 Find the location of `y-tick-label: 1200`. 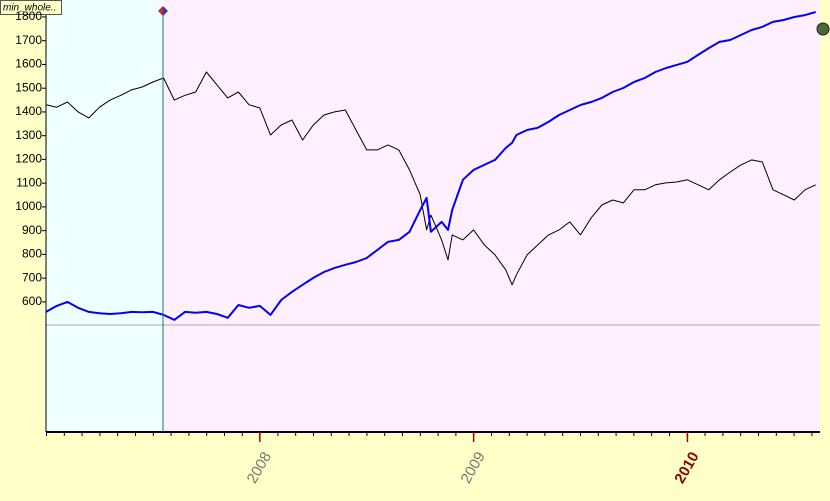

y-tick-label: 1200 is located at coordinates (28, 159).